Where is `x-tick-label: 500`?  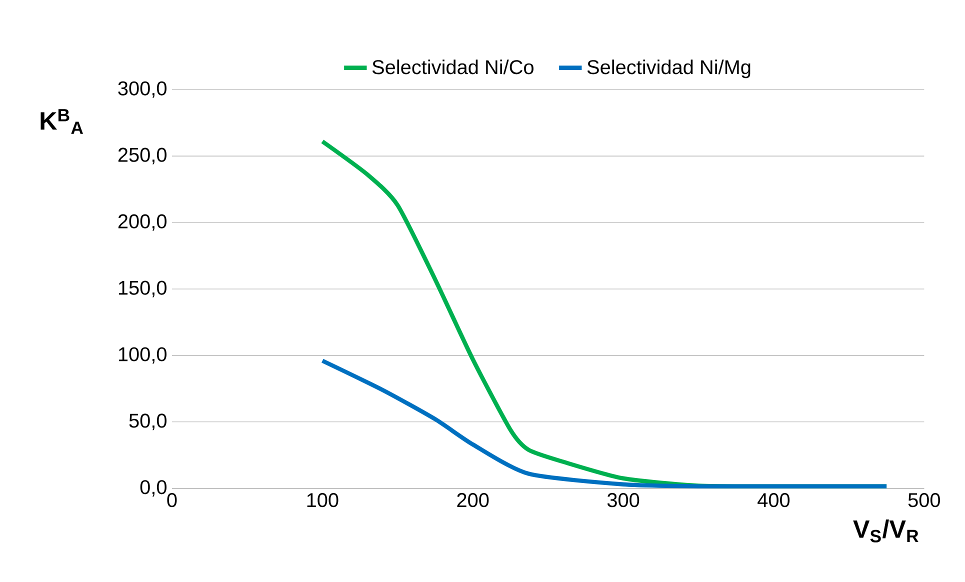
x-tick-label: 500 is located at coordinates (924, 500).